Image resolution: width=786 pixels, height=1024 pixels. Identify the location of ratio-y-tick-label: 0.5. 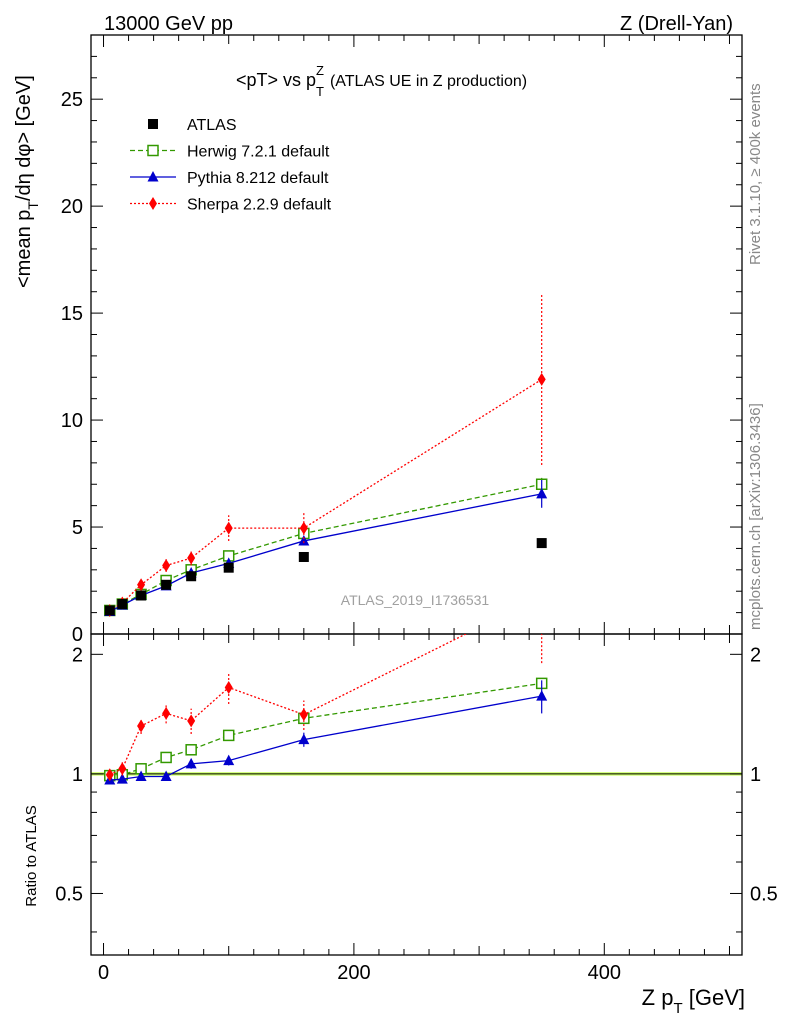
(69, 894).